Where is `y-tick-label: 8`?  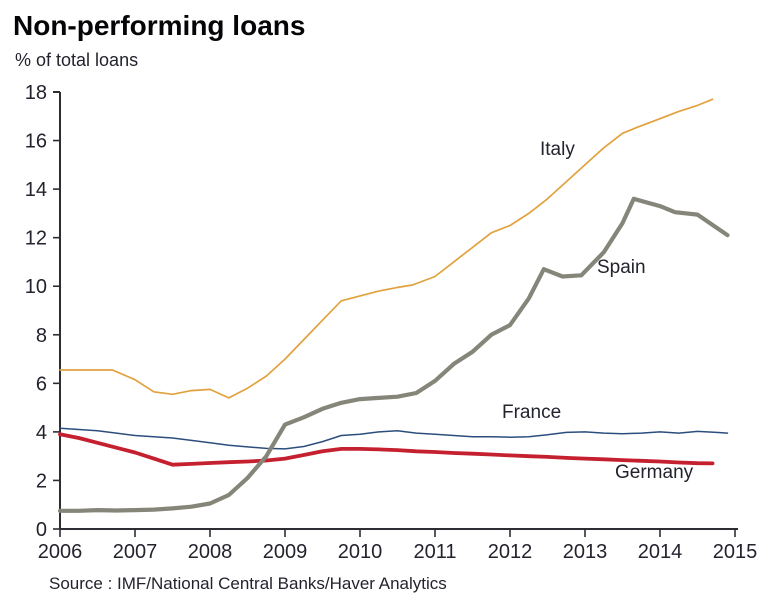 y-tick-label: 8 is located at coordinates (41, 336).